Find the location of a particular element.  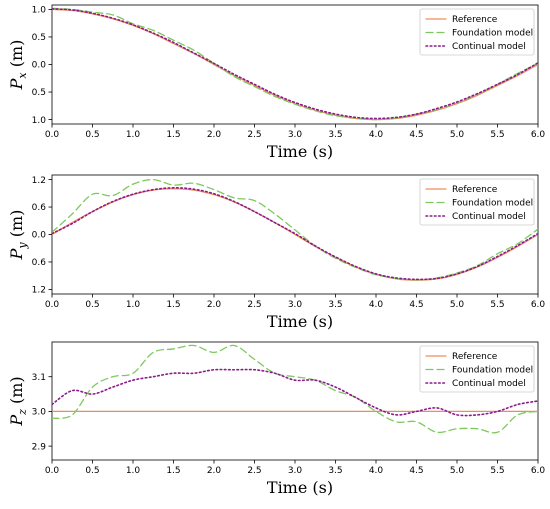

series-line-continual-model is located at coordinates (295, 392).